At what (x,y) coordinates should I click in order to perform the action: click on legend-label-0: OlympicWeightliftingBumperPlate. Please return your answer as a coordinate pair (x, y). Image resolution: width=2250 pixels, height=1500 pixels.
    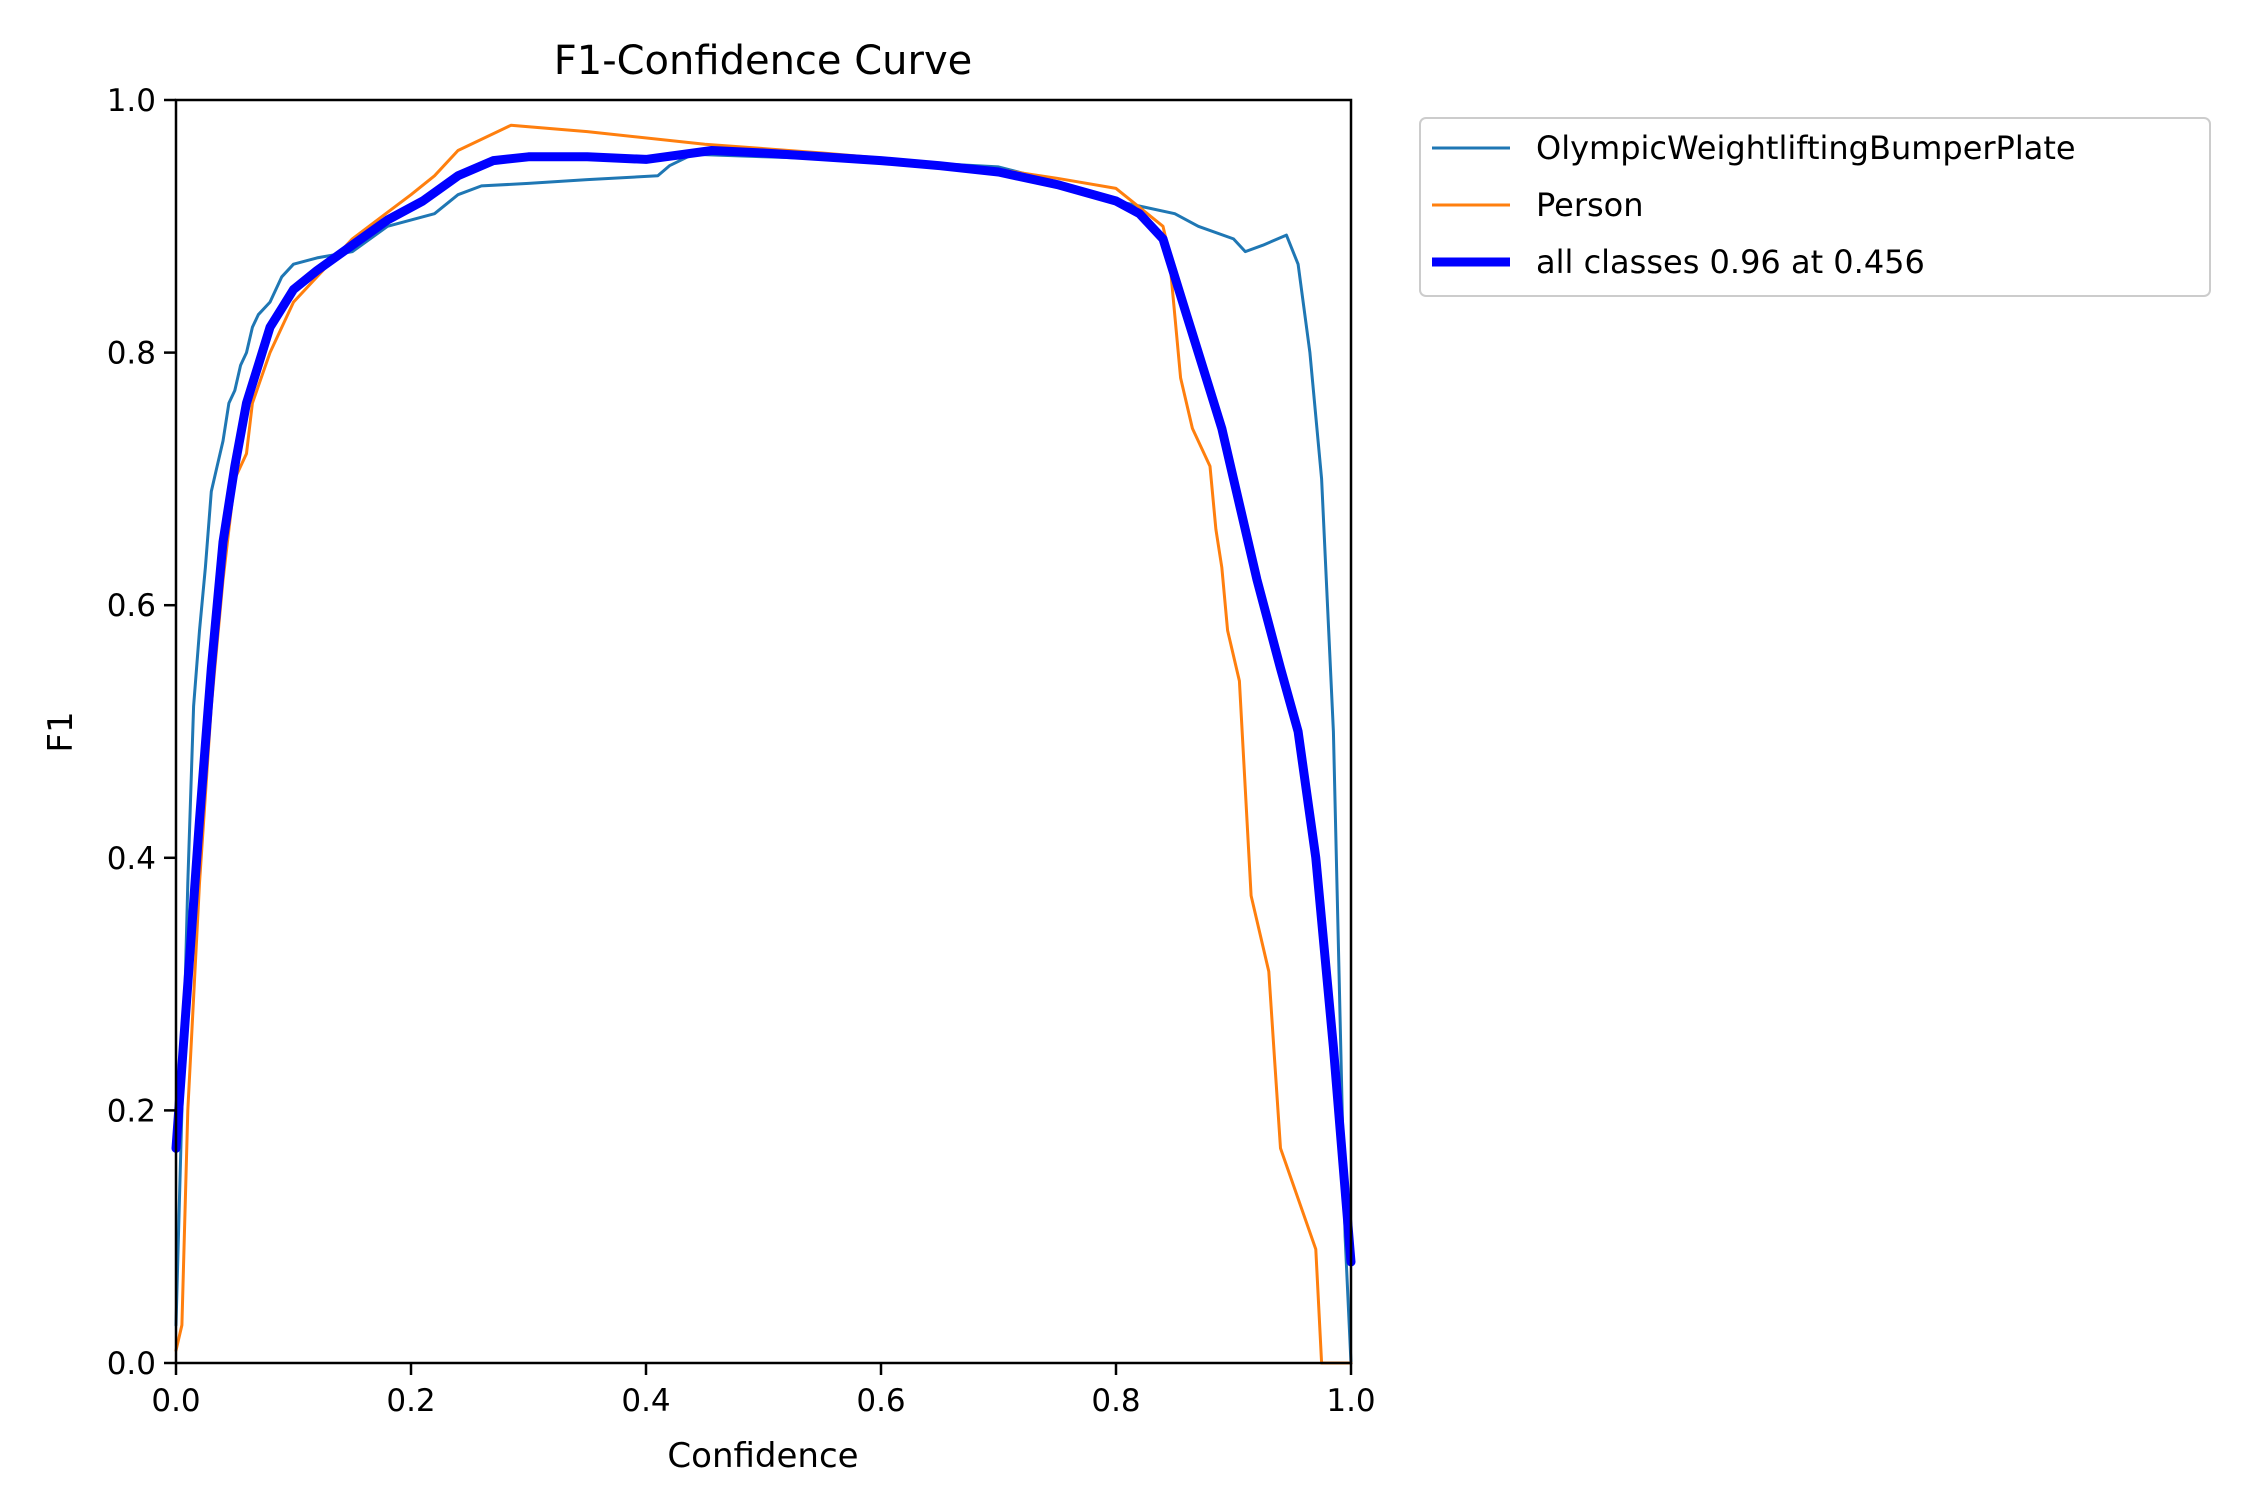
    Looking at the image, I should click on (1806, 148).